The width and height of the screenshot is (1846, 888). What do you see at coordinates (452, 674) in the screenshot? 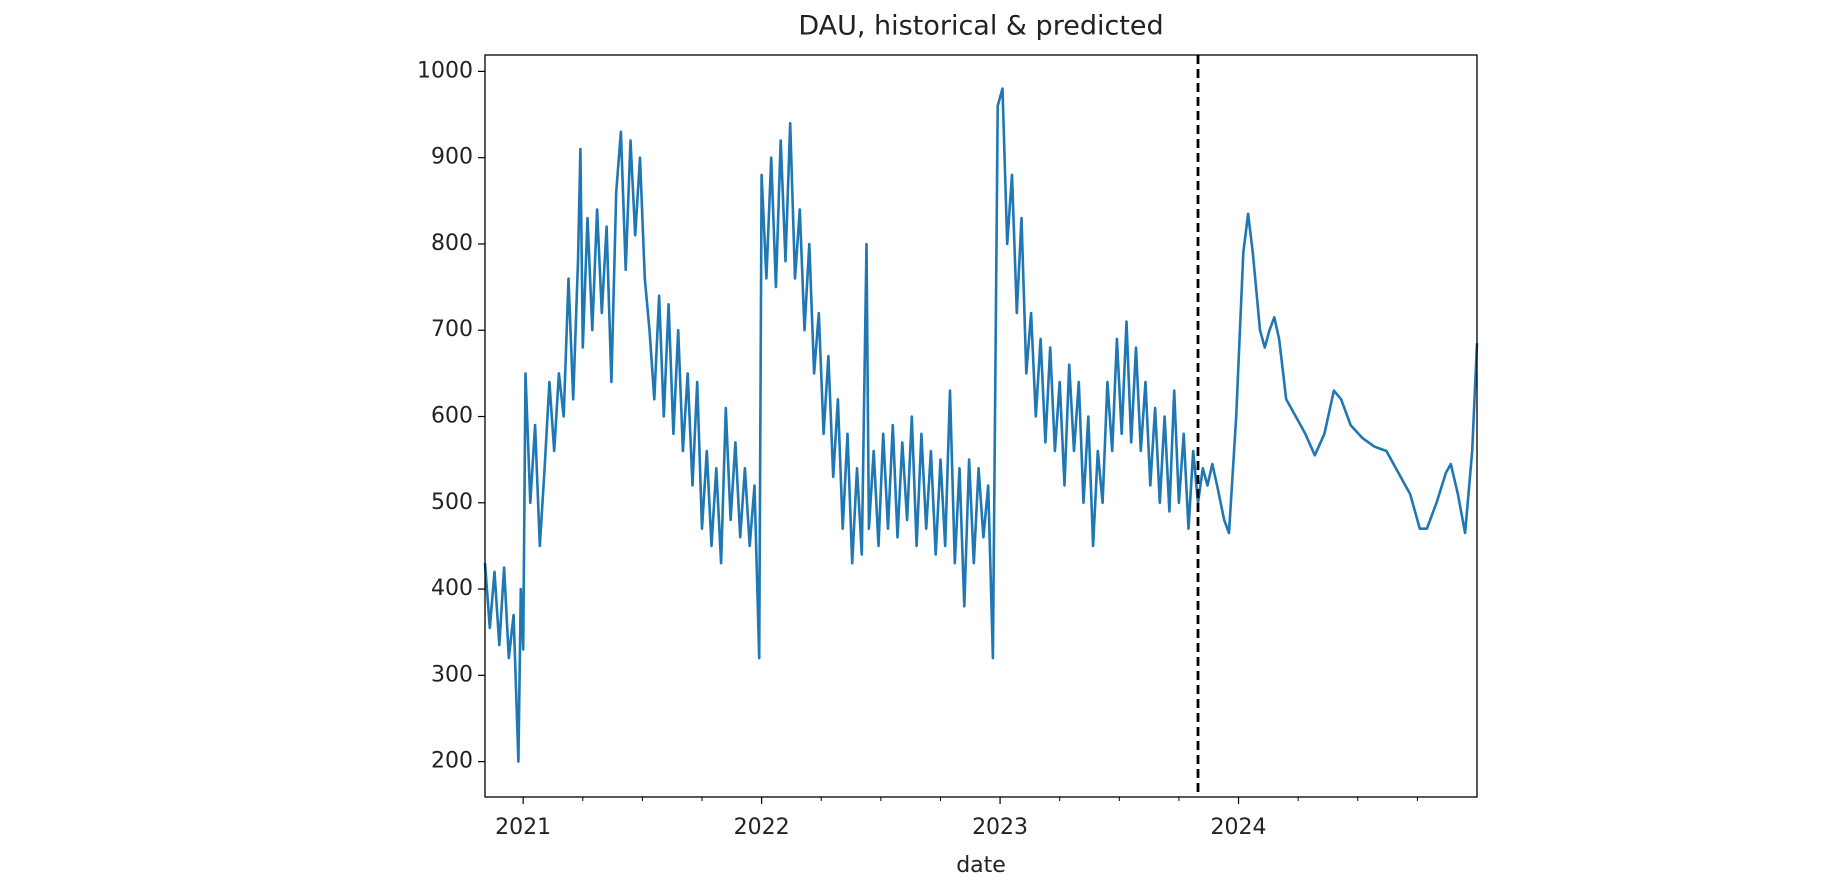
I see `y-tick-label: 300` at bounding box center [452, 674].